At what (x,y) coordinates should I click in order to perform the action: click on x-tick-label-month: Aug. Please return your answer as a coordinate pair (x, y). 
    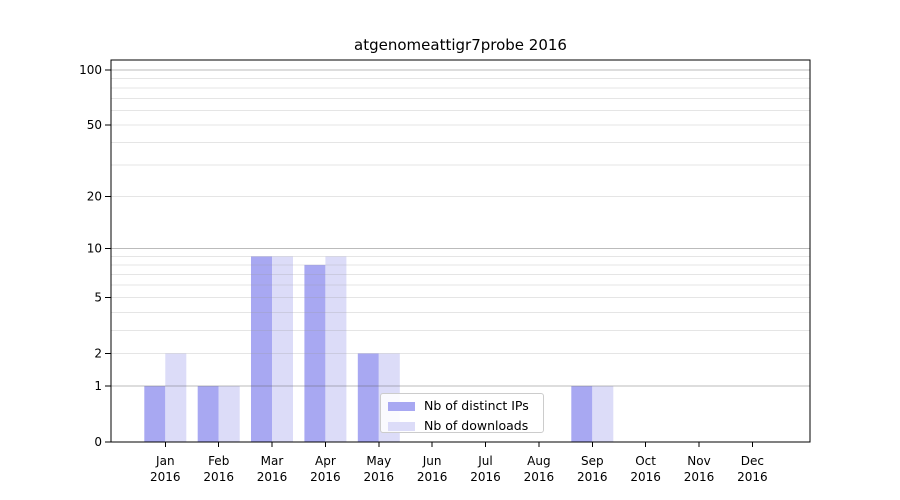
    Looking at the image, I should click on (538, 461).